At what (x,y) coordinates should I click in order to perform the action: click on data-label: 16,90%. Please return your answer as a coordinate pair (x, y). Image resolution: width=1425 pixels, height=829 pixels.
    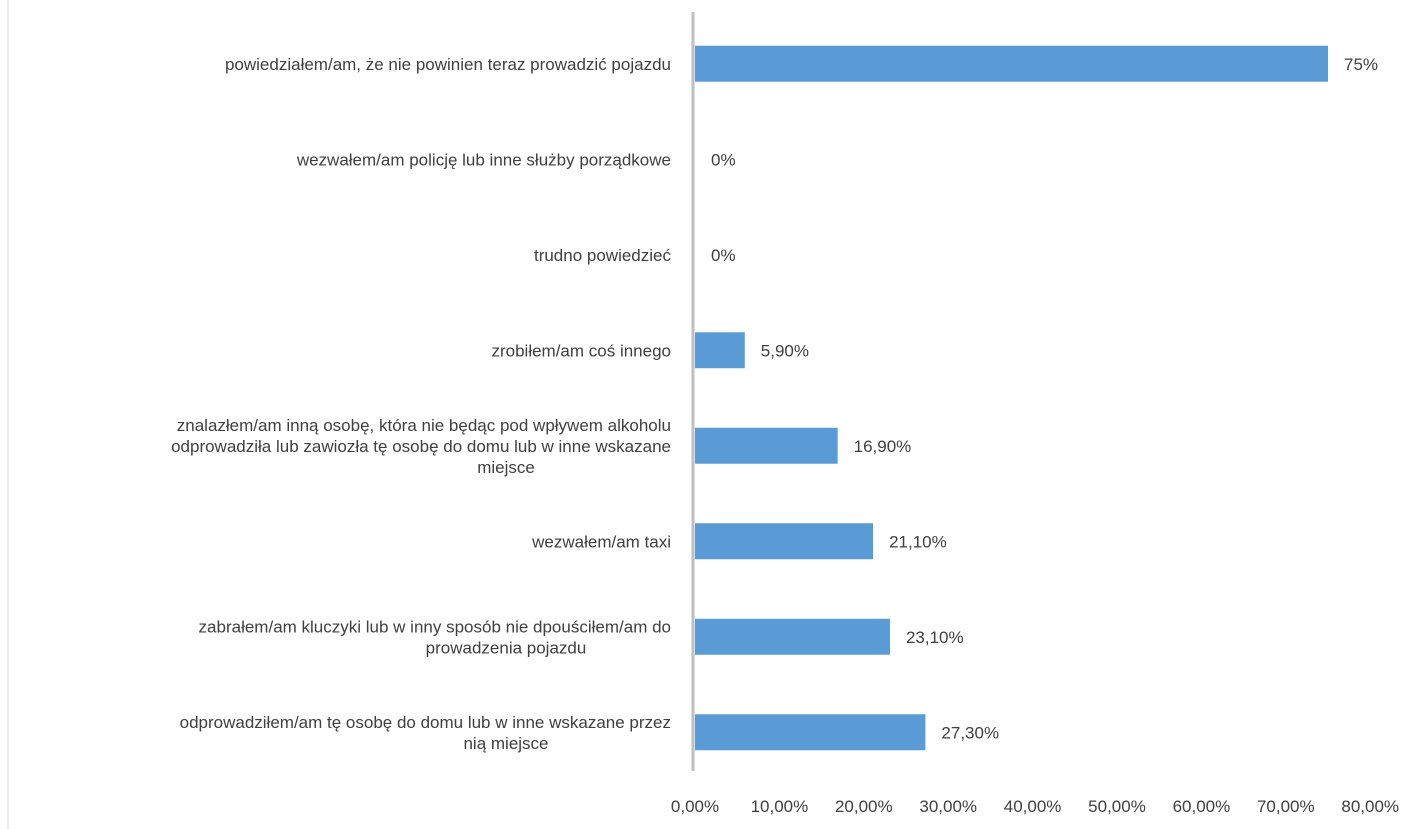
    Looking at the image, I should click on (883, 446).